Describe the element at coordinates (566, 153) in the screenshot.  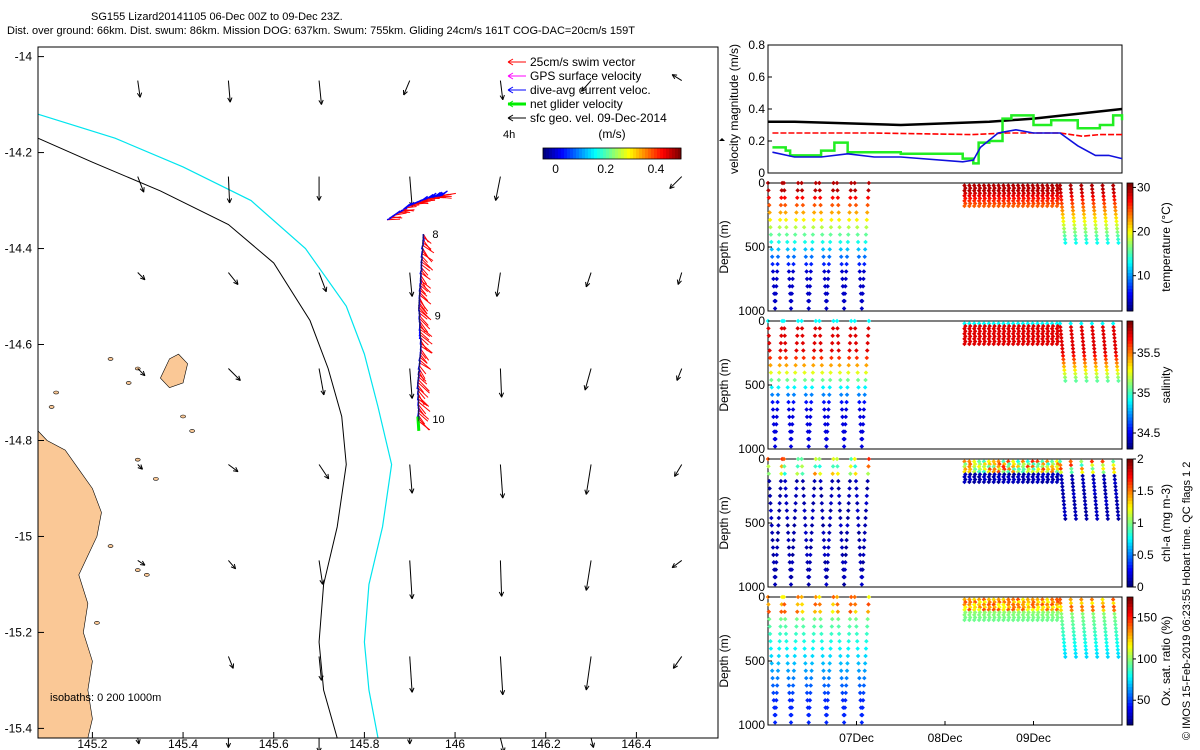
I see `colorbar-cell` at that location.